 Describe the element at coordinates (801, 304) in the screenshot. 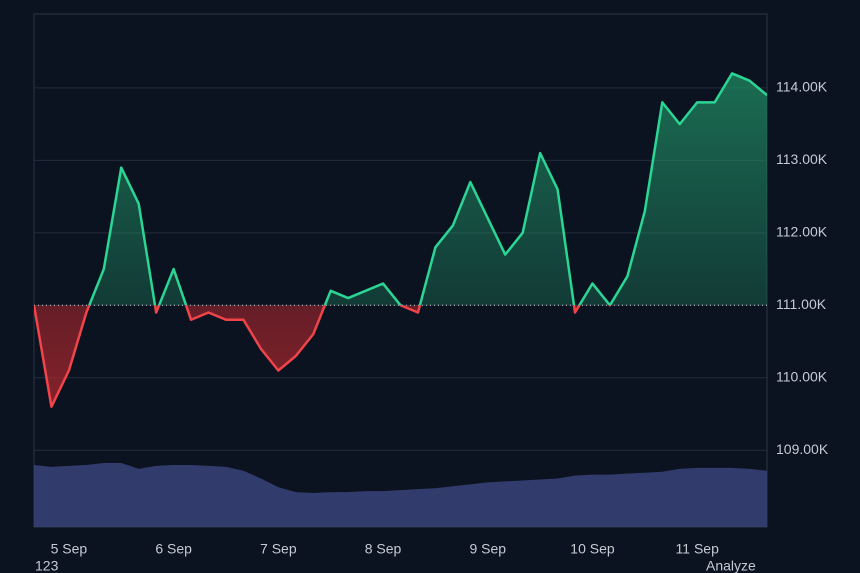

I see `y-tick-label: 111.00K` at that location.